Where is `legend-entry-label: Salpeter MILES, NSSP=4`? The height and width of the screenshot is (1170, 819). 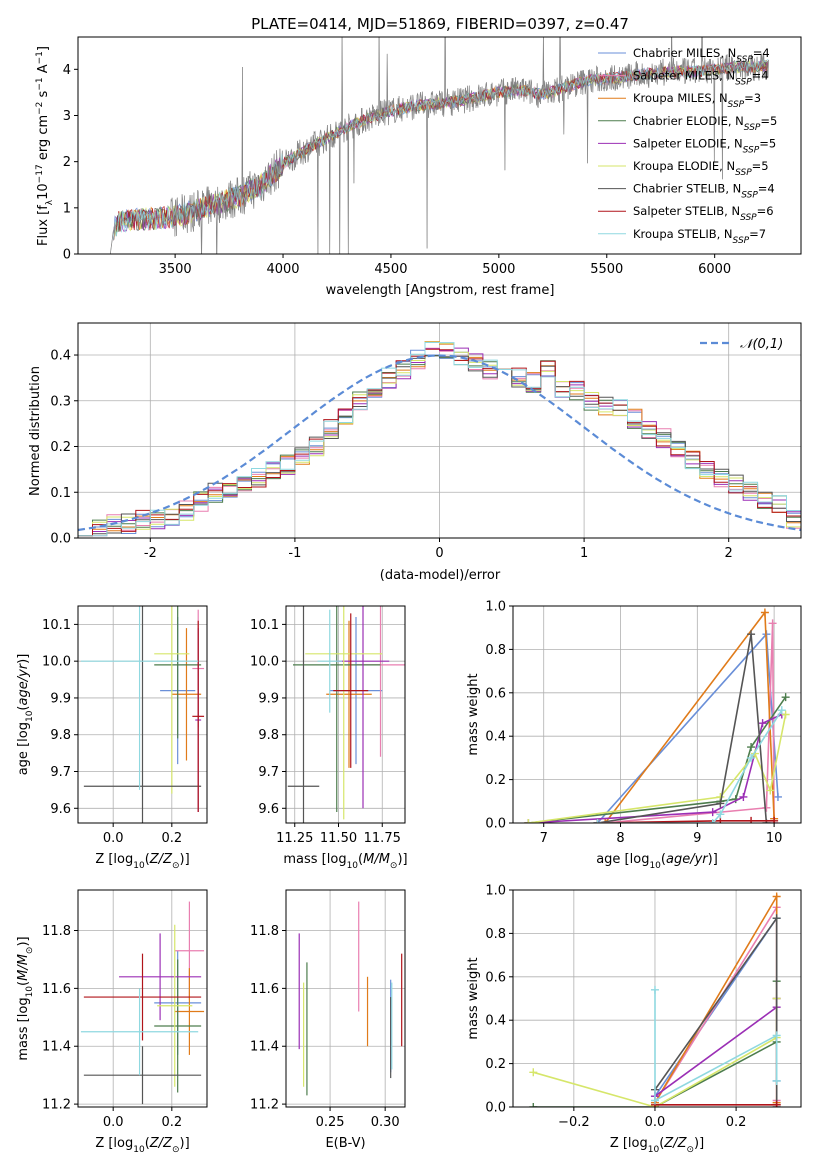
legend-entry-label: Salpeter MILES, NSSP=4 is located at coordinates (701, 78).